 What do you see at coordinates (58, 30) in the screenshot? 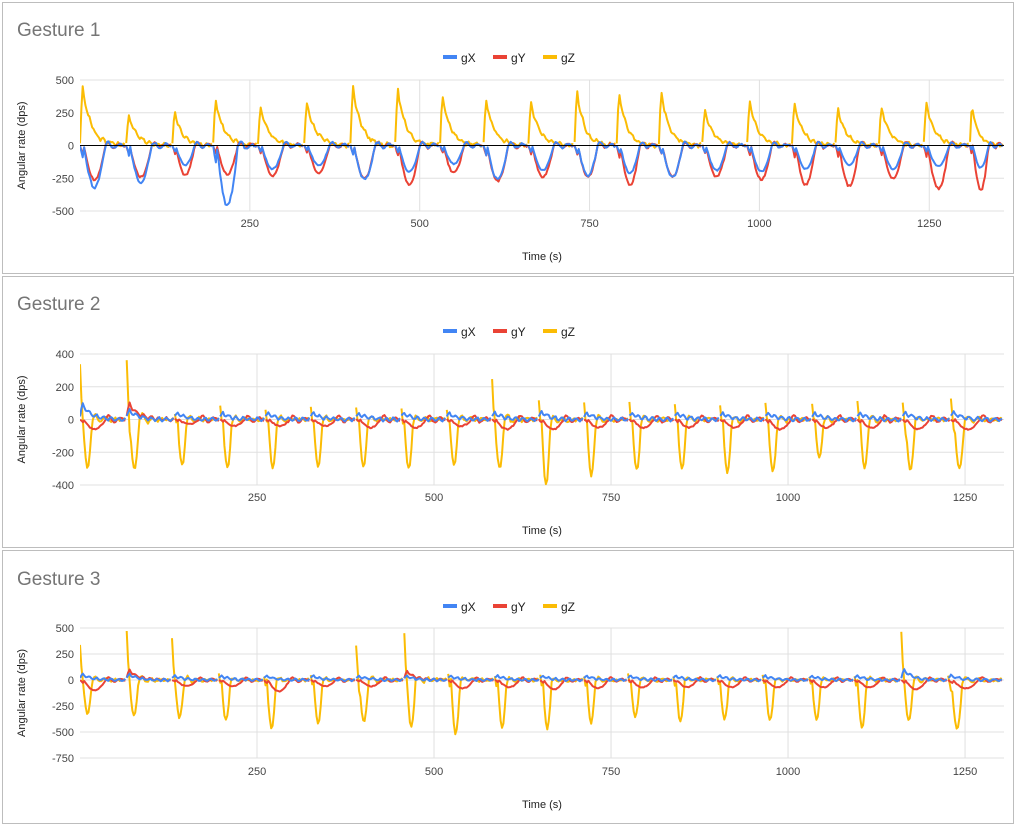
I see `chart-title: Gesture 1` at bounding box center [58, 30].